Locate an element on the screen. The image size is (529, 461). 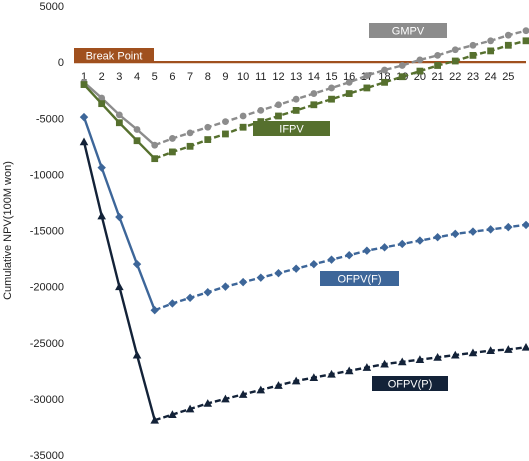
y-tick-label: -15000 is located at coordinates (47, 232).